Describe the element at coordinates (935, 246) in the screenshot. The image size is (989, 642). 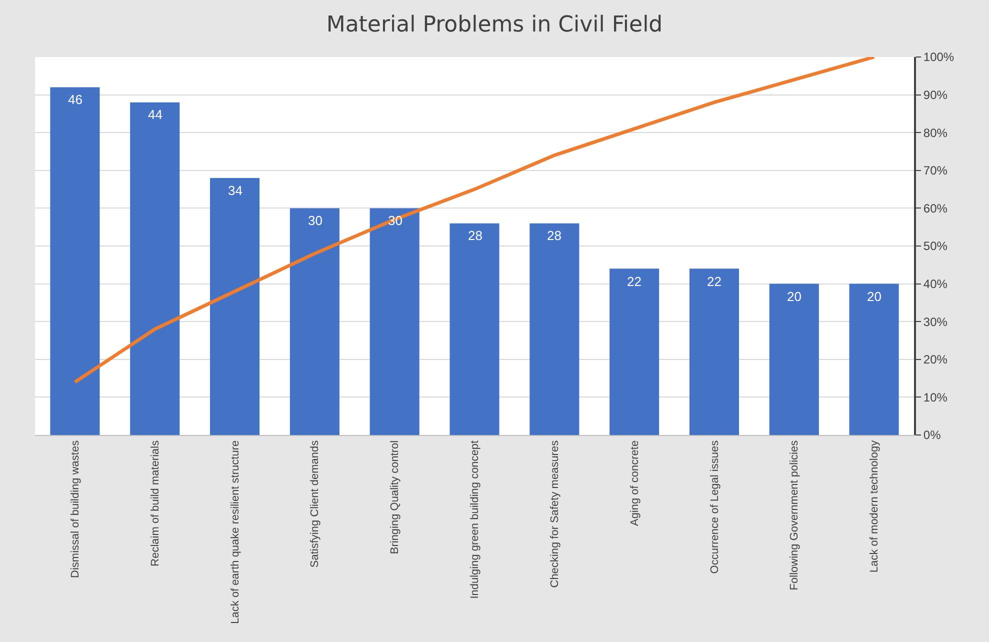
I see `y2-tick-label: 50%` at that location.